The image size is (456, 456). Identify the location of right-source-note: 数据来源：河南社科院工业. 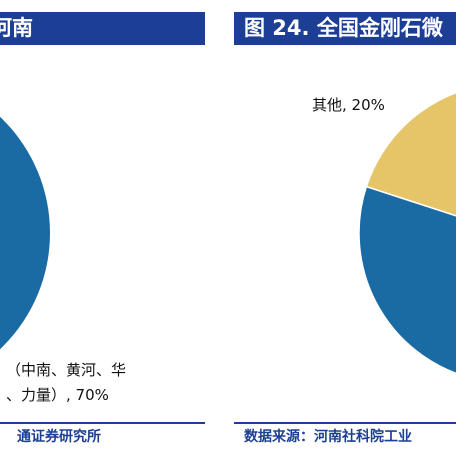
(328, 437).